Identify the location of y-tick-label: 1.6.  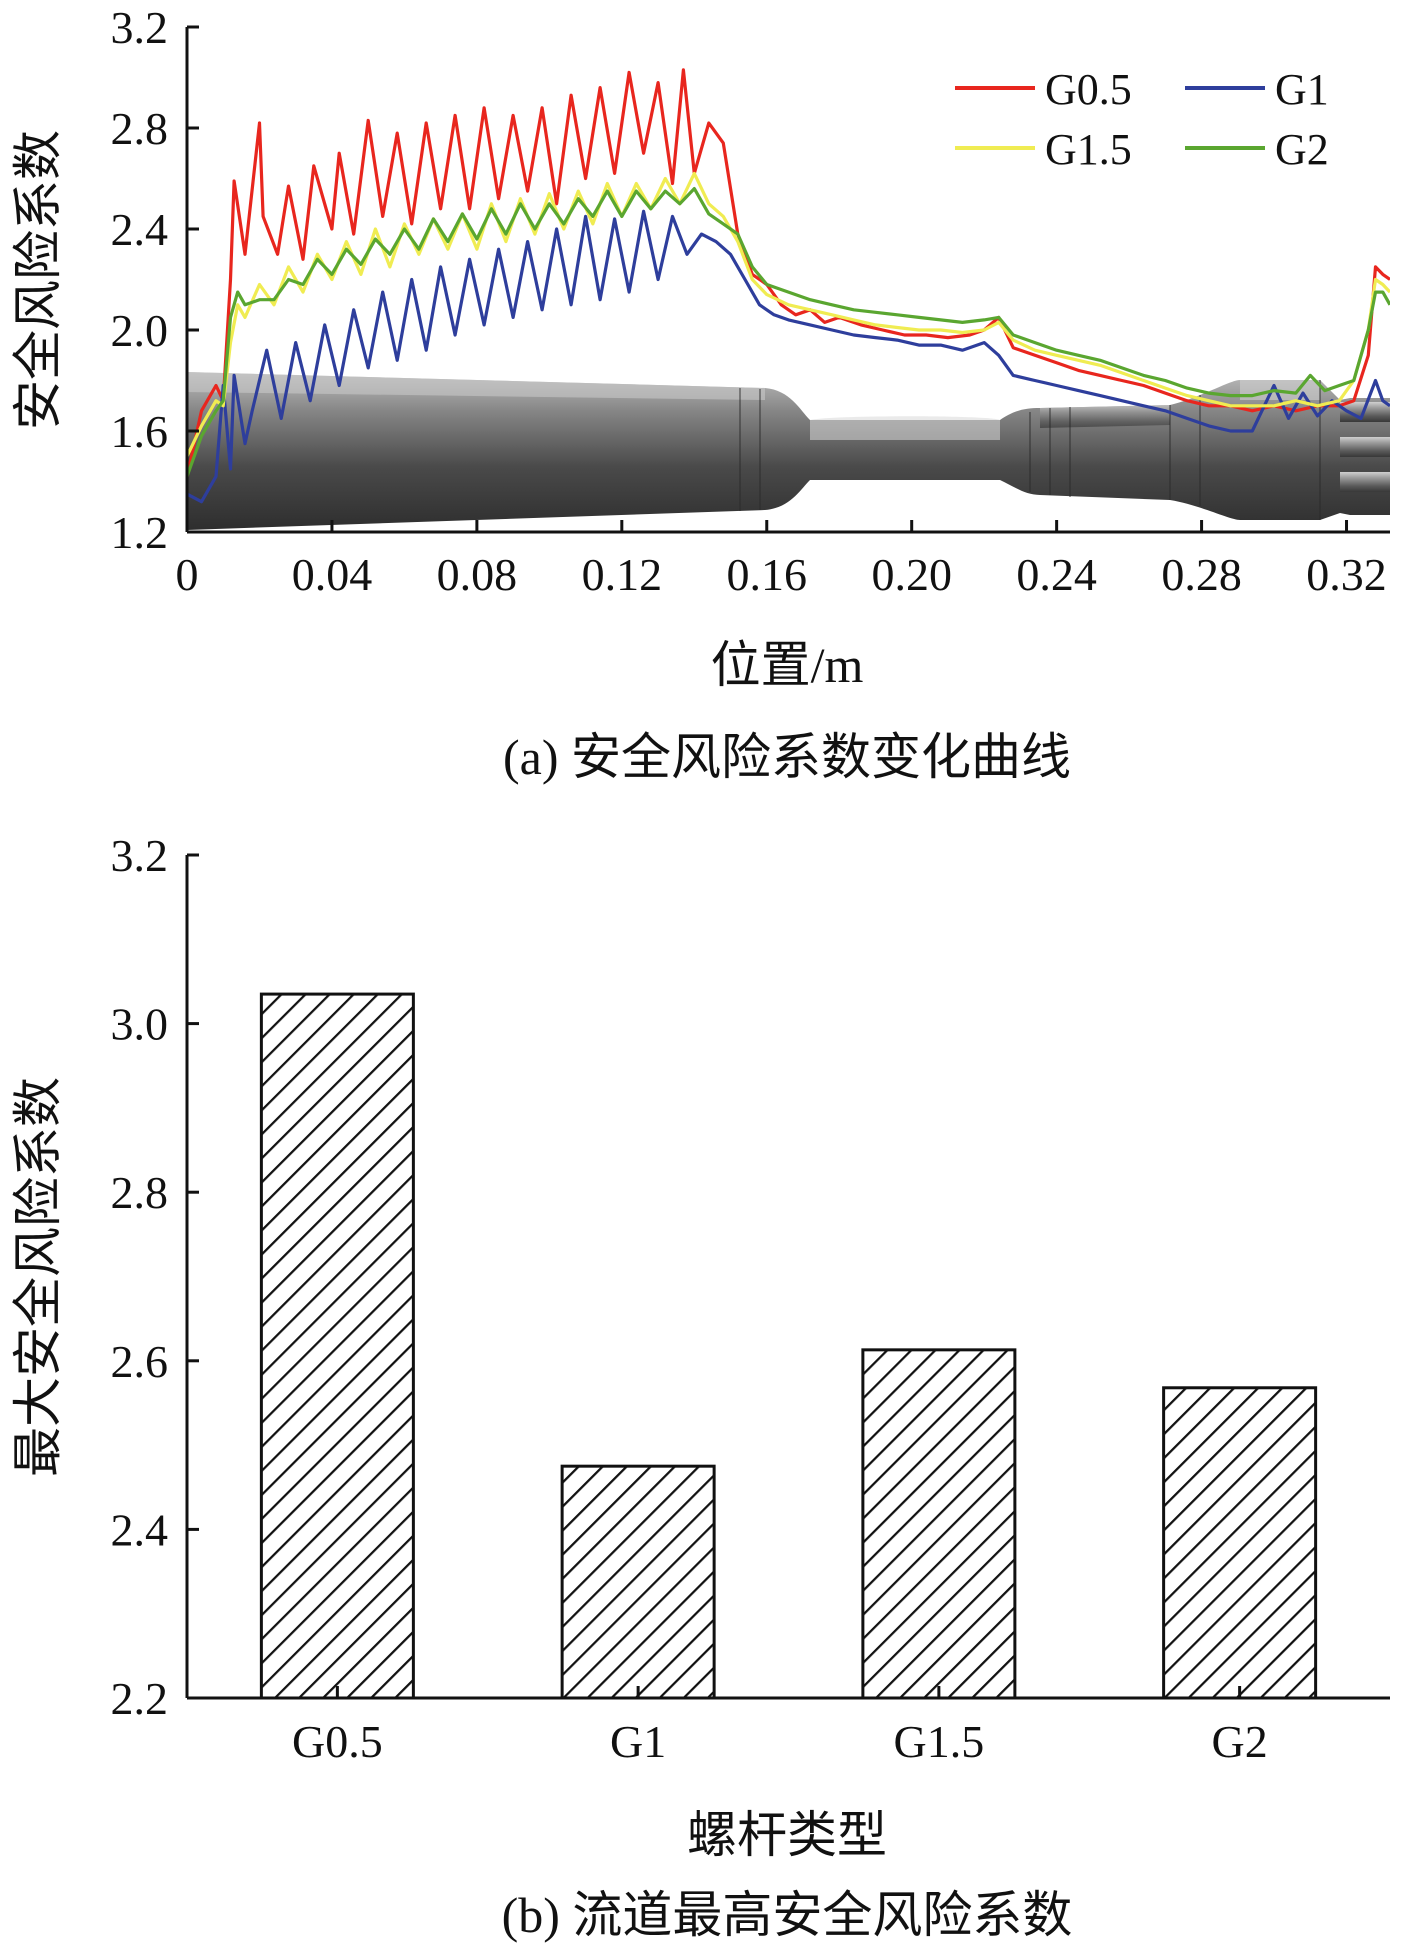
(140, 431).